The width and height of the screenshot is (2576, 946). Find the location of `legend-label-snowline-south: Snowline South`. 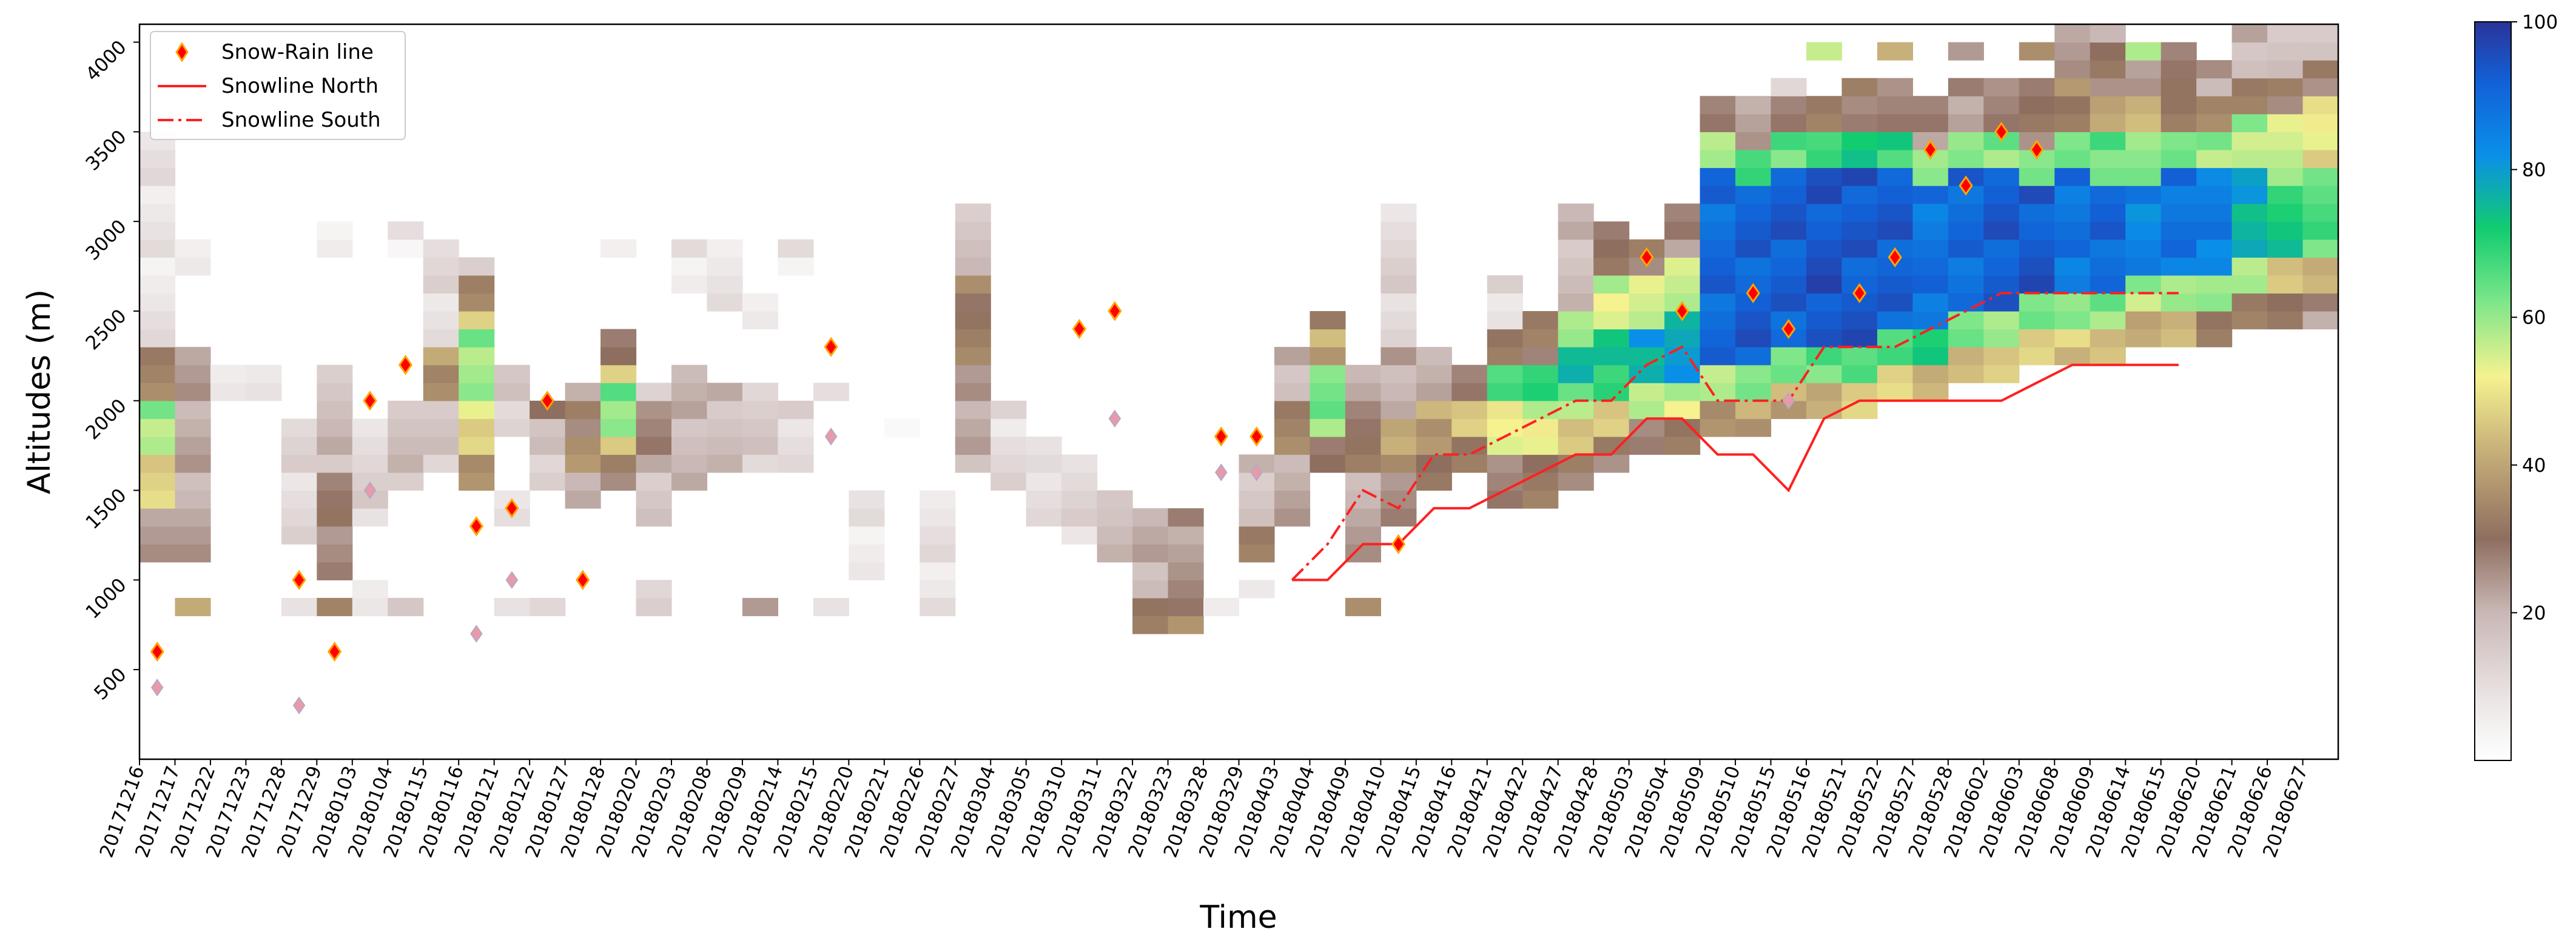

legend-label-snowline-south: Snowline South is located at coordinates (301, 120).